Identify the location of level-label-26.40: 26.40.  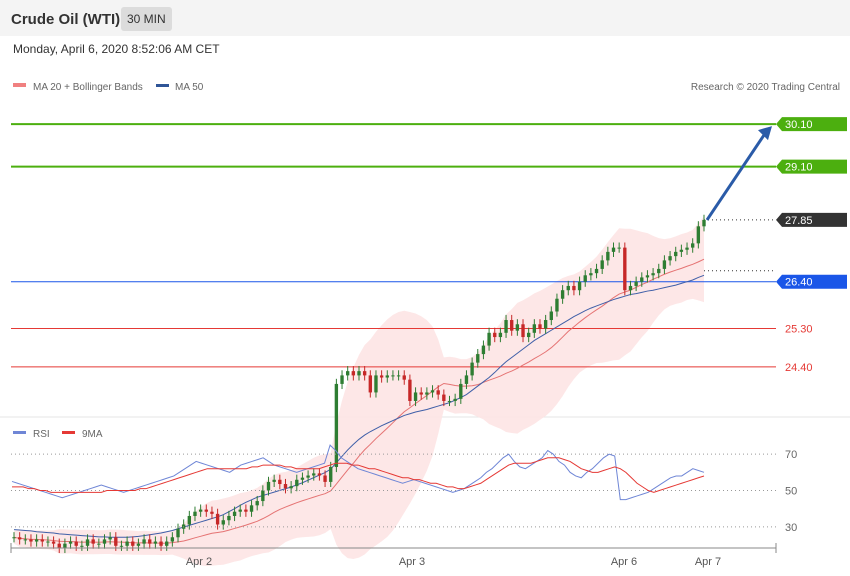
(799, 283).